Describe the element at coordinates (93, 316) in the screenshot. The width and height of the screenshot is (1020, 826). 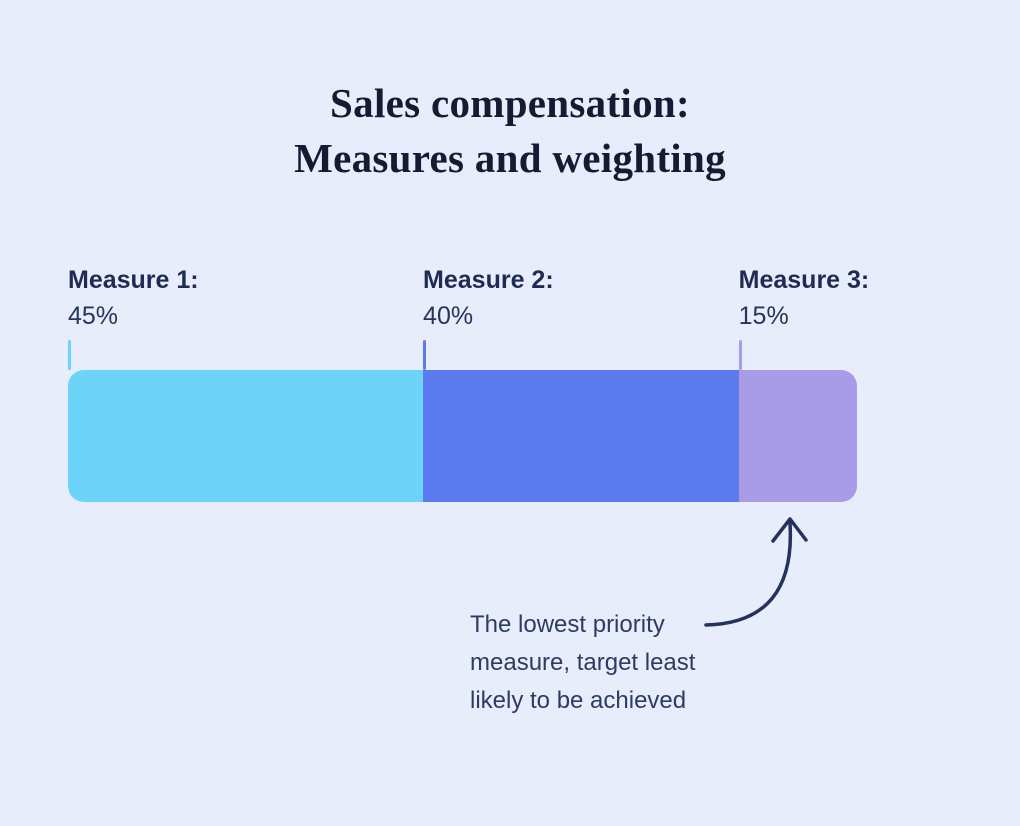
I see `measure-1-value: 45%` at that location.